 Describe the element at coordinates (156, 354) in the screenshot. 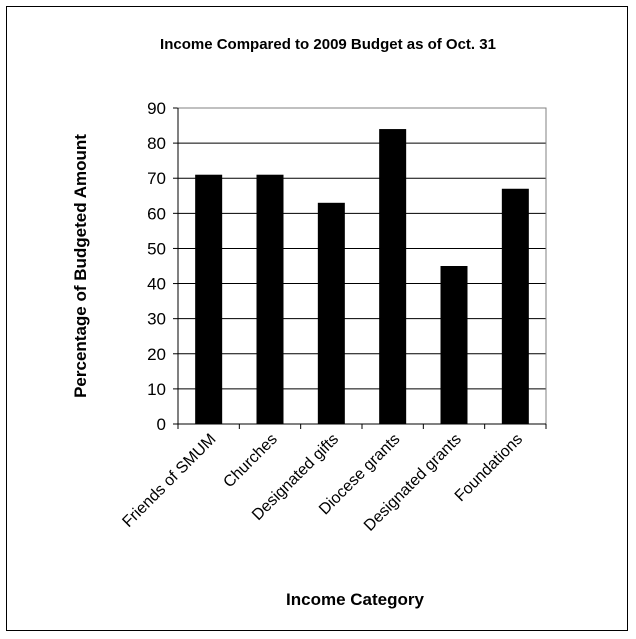

I see `y-tick-label: 20` at that location.